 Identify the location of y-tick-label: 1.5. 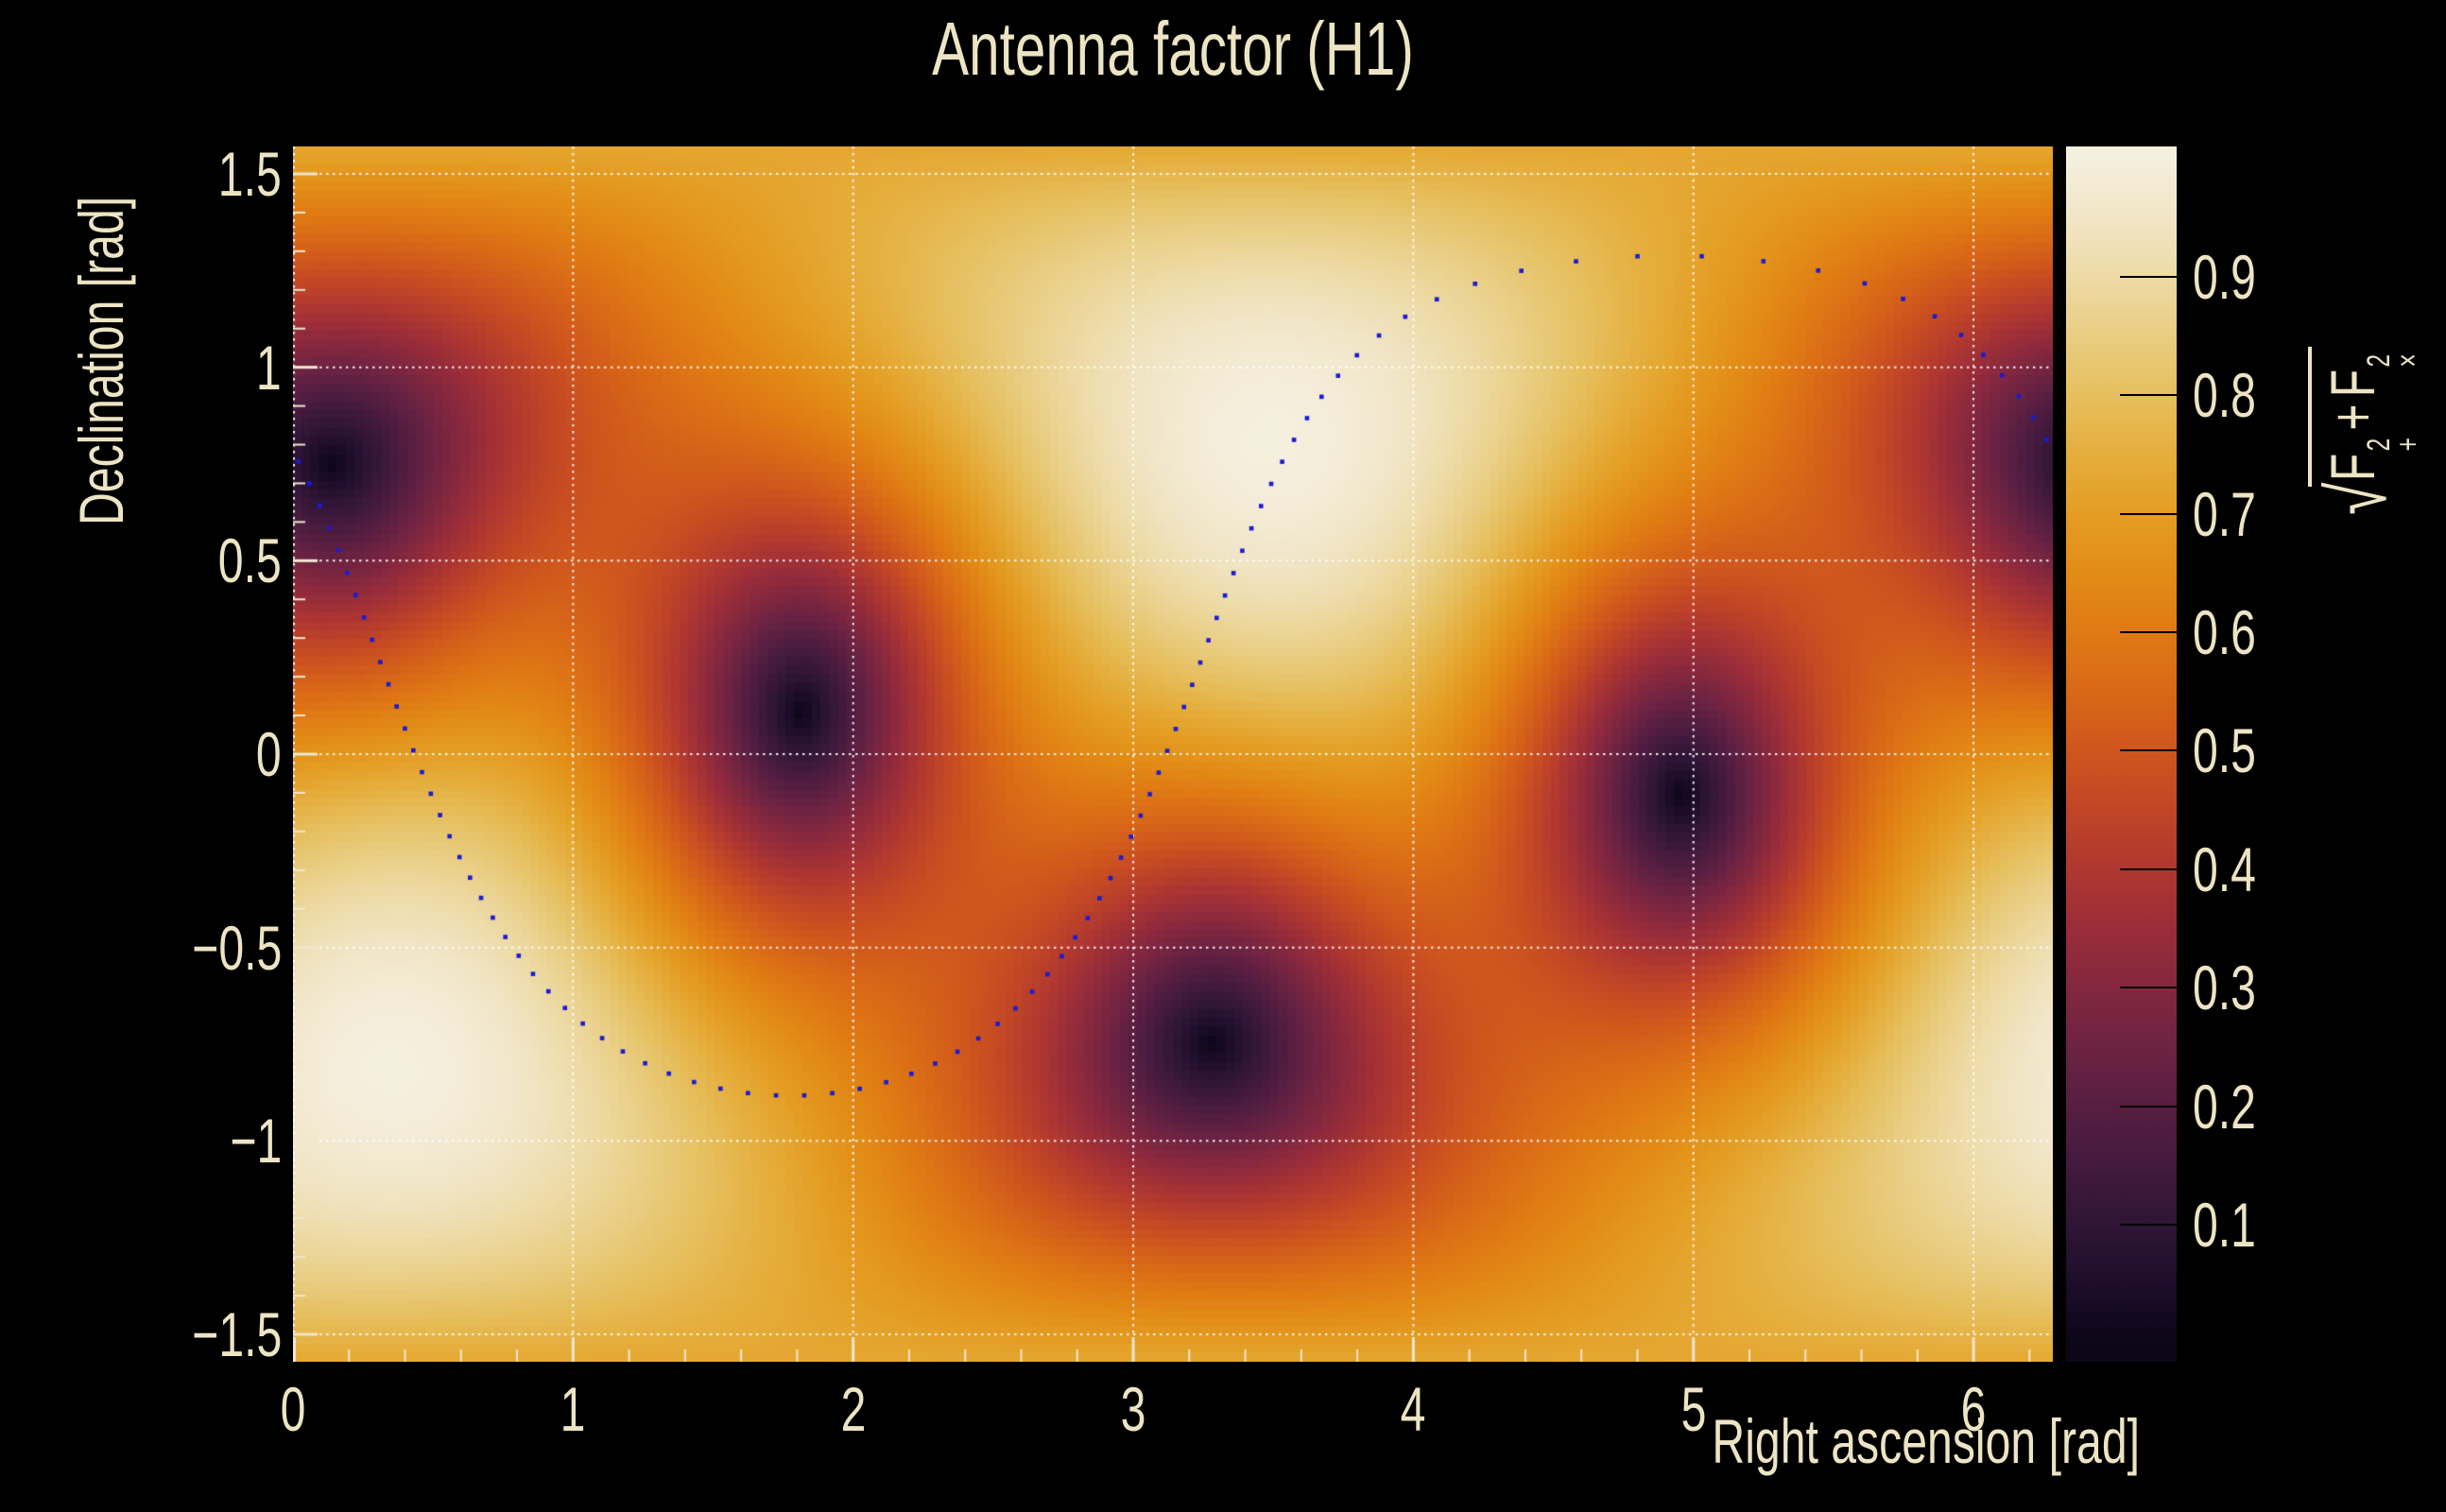
(250, 173).